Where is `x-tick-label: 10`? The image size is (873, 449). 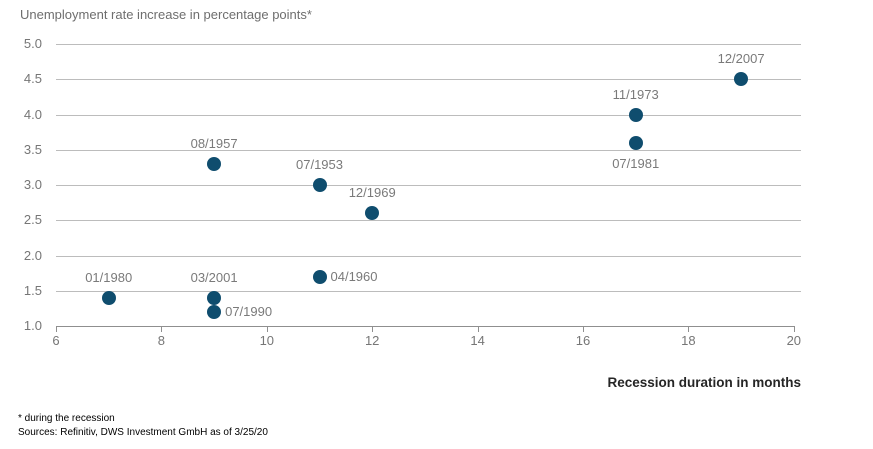
x-tick-label: 10 is located at coordinates (267, 340).